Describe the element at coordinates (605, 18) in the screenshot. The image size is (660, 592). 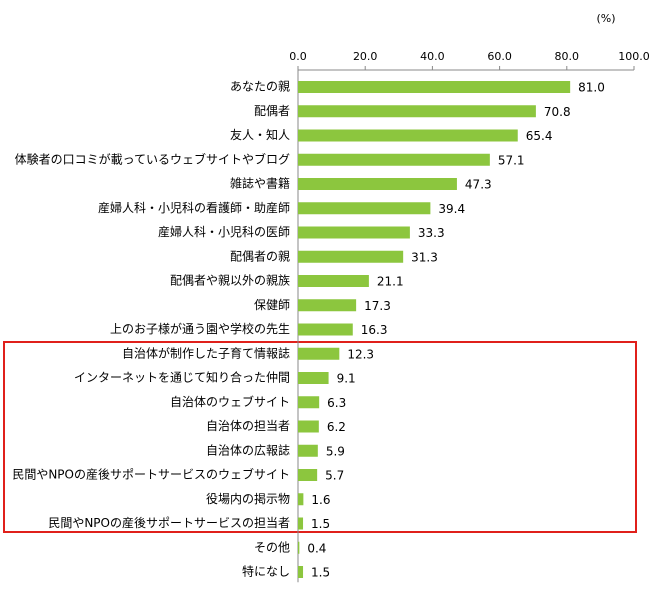
I see `unit-label: (%)` at that location.